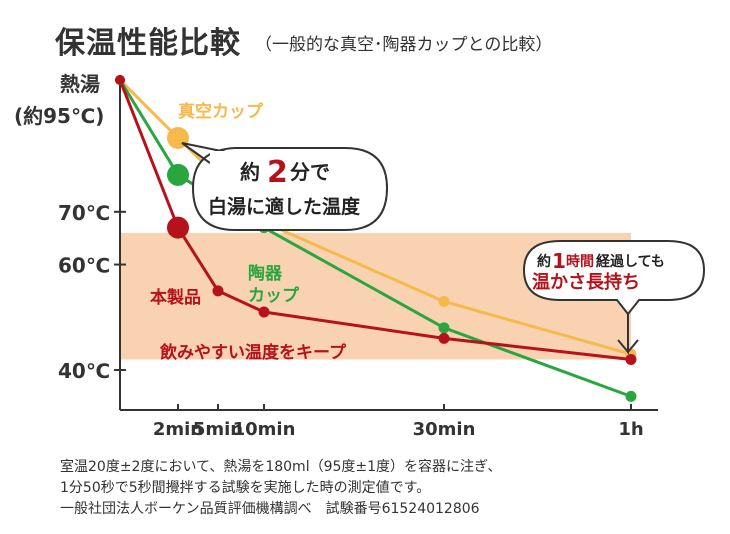 This screenshot has height=534, width=730. Describe the element at coordinates (559, 261) in the screenshot. I see `callout2-num: 1` at that location.